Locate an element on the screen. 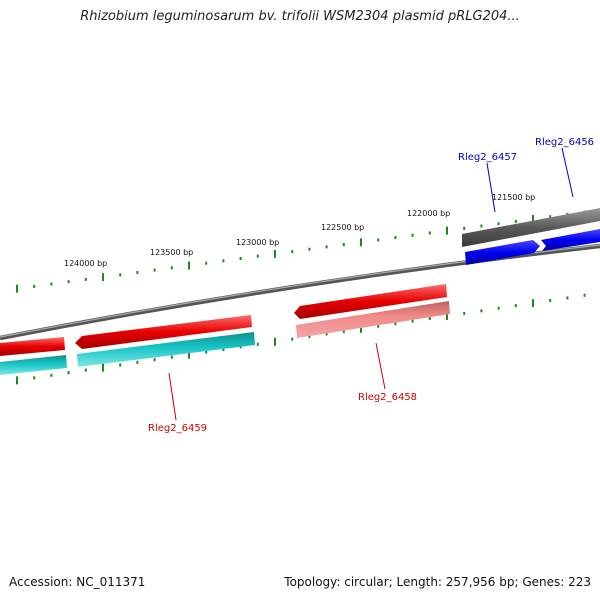  upper-tick-row is located at coordinates (301, 251).